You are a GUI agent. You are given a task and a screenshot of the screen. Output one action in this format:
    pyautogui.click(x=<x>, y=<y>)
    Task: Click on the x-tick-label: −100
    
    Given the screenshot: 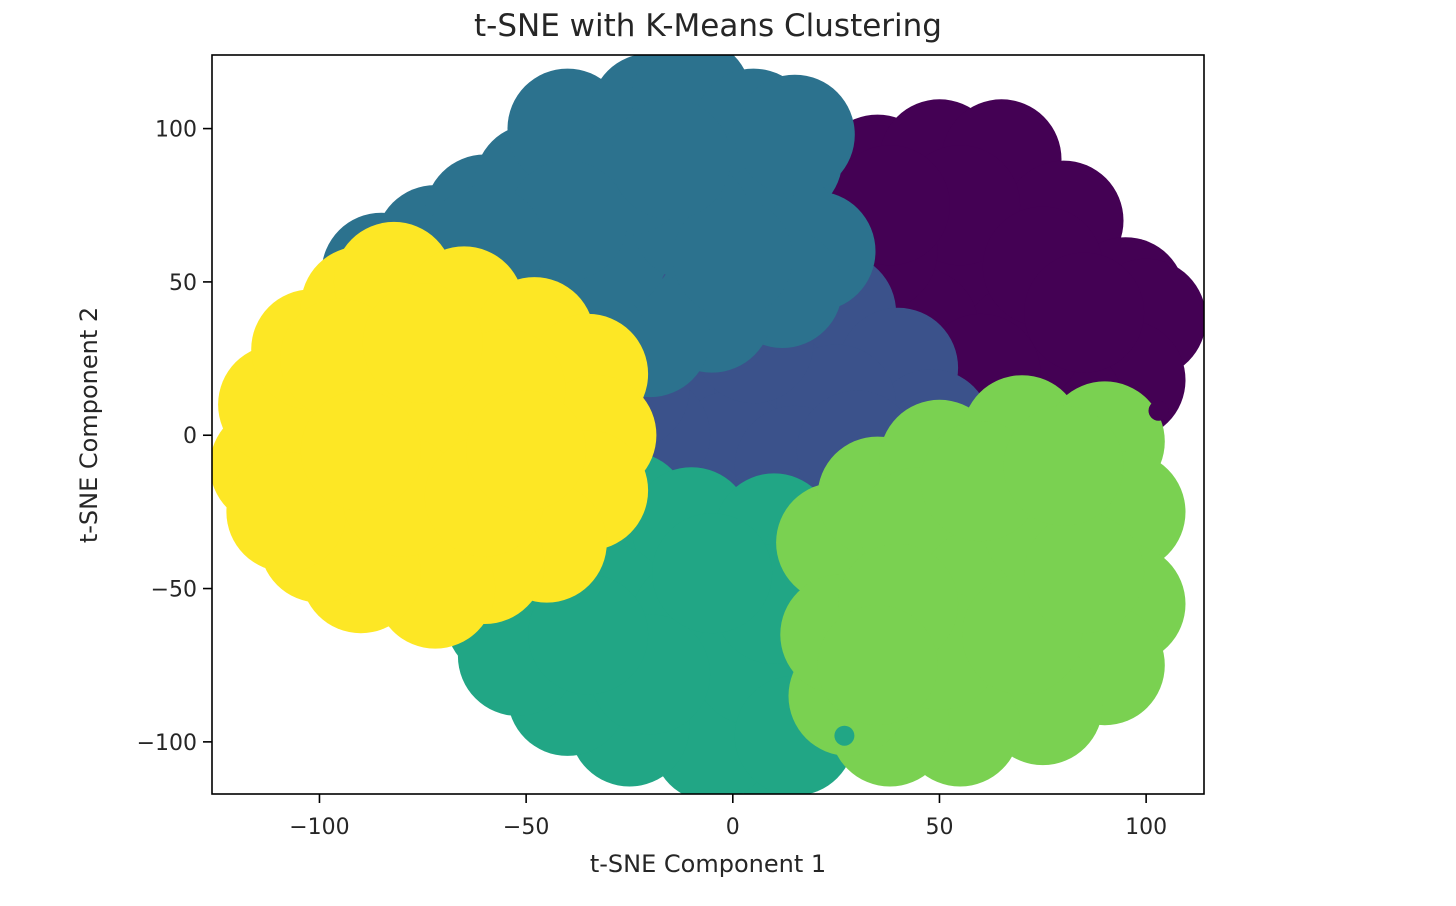 What is the action you would take?
    pyautogui.click(x=319, y=827)
    